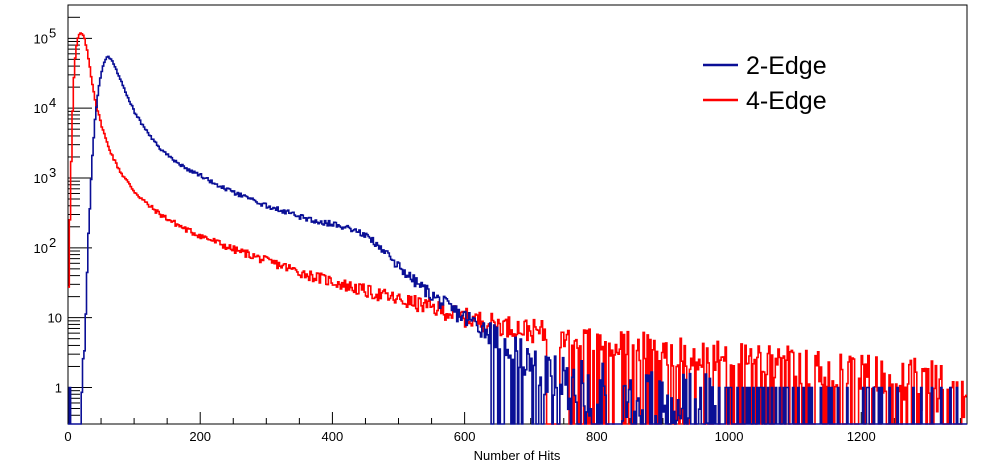 This screenshot has height=472, width=996. I want to click on x-tick-label: 400, so click(333, 436).